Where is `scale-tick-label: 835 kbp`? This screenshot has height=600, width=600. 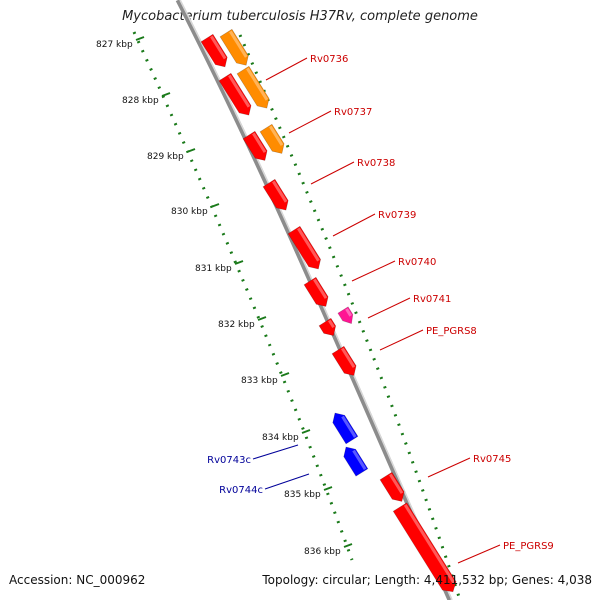 scale-tick-label: 835 kbp is located at coordinates (302, 495).